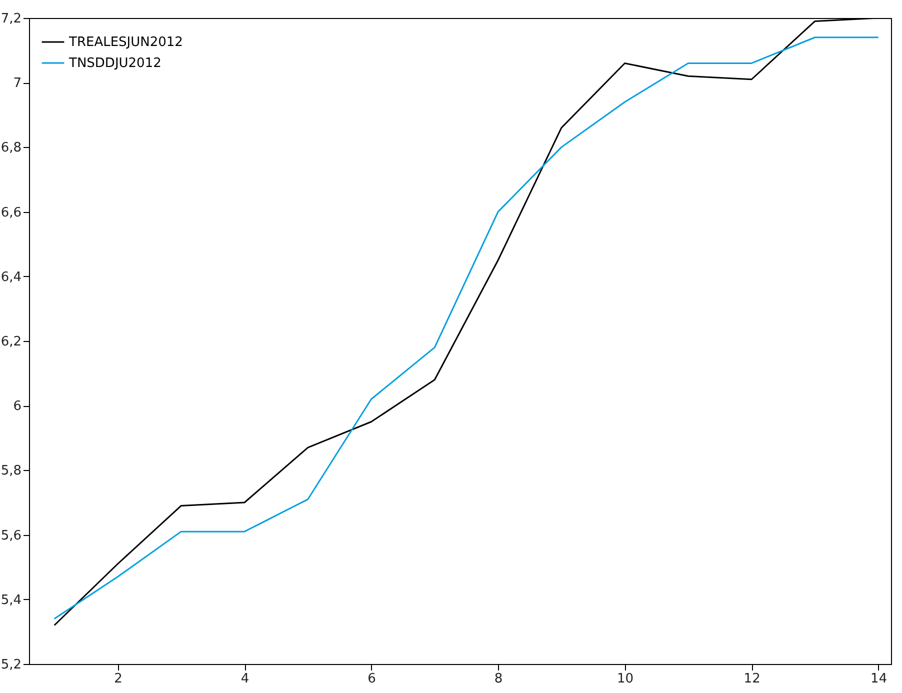 This screenshot has height=693, width=902. Describe the element at coordinates (752, 679) in the screenshot. I see `x-tick-label: 12` at that location.